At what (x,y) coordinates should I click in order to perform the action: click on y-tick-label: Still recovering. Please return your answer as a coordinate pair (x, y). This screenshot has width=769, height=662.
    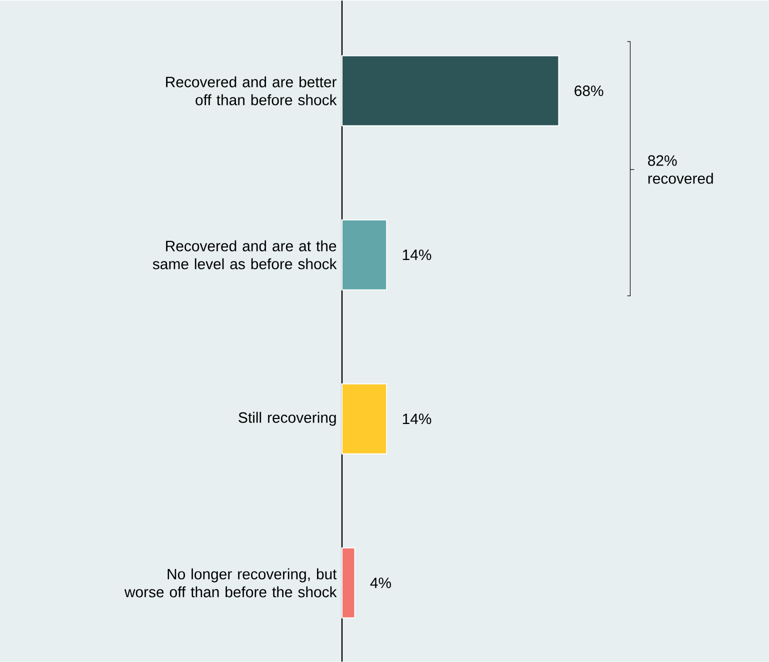
    Looking at the image, I should click on (287, 419).